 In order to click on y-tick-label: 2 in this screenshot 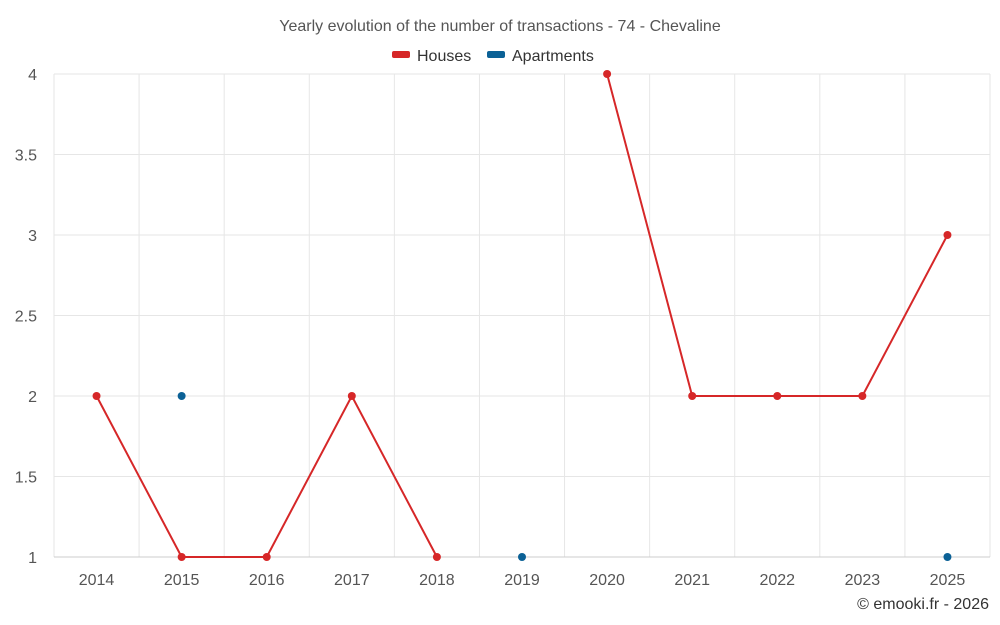, I will do `click(32, 397)`.